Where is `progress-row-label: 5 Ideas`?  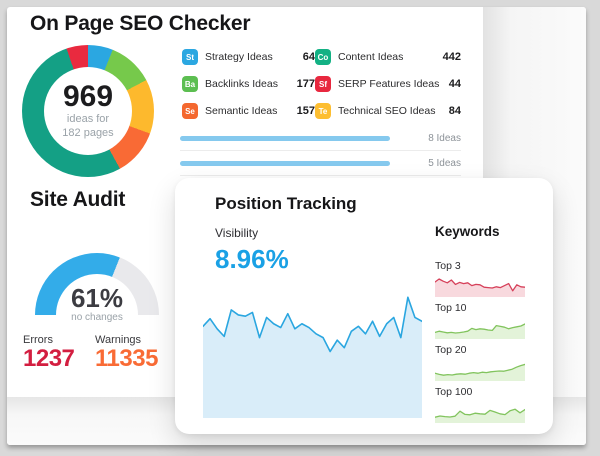 progress-row-label: 5 Ideas is located at coordinates (444, 163).